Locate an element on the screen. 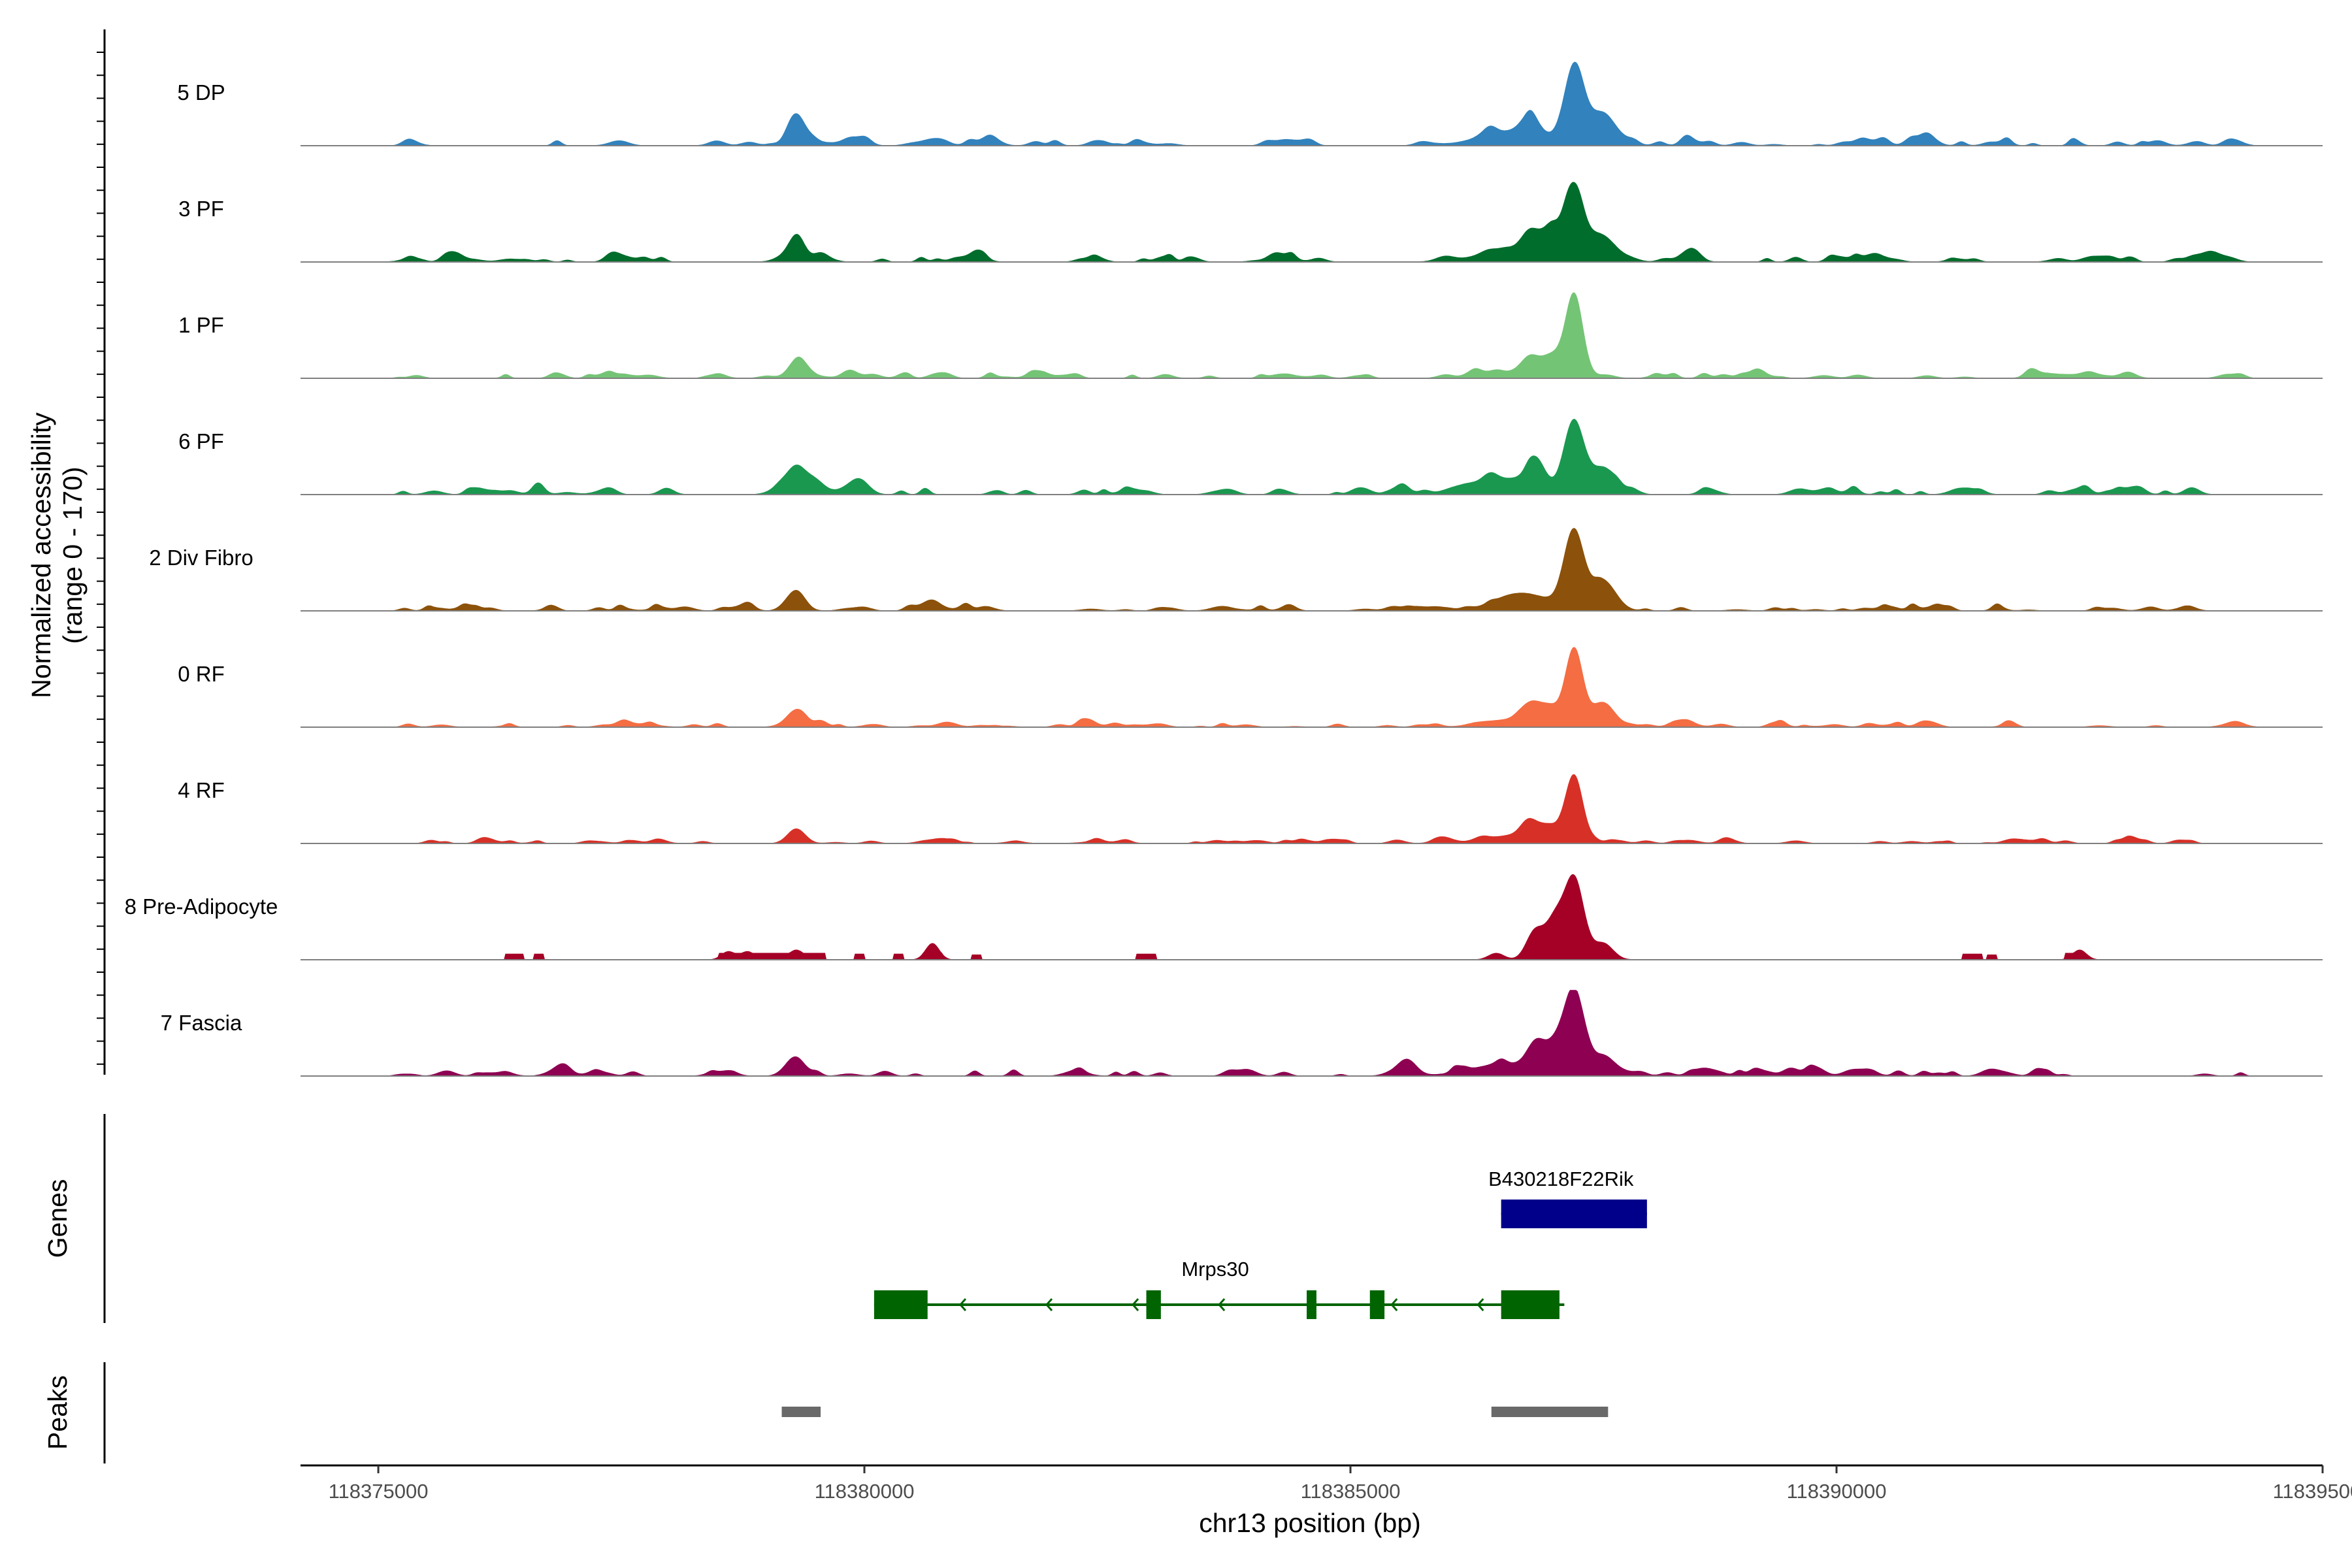 Image resolution: width=2352 pixels, height=1568 pixels. track-label: 3 PF is located at coordinates (201, 209).